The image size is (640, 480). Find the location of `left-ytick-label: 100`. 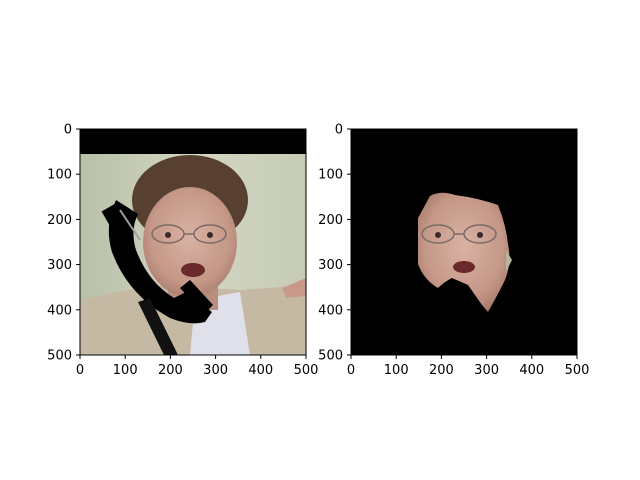

left-ytick-label: 100 is located at coordinates (59, 175).